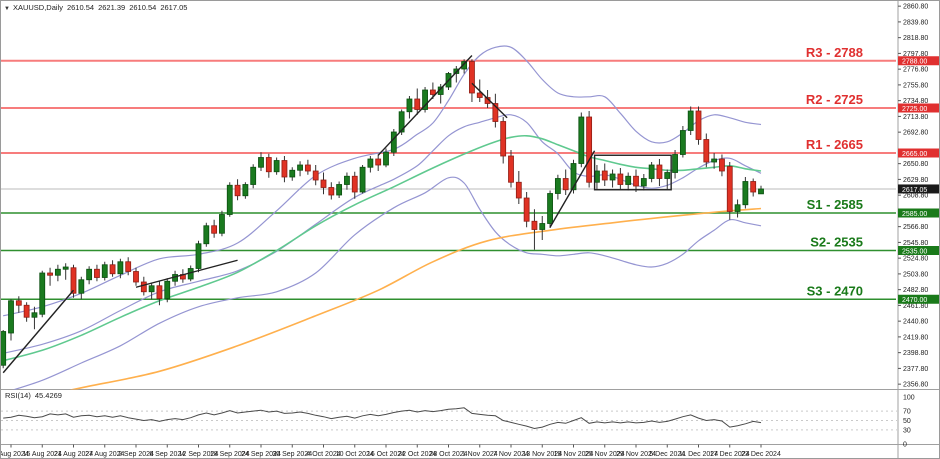 The image size is (940, 459). What do you see at coordinates (914, 62) in the screenshot?
I see `svg-text: 2788.00` at bounding box center [914, 62].